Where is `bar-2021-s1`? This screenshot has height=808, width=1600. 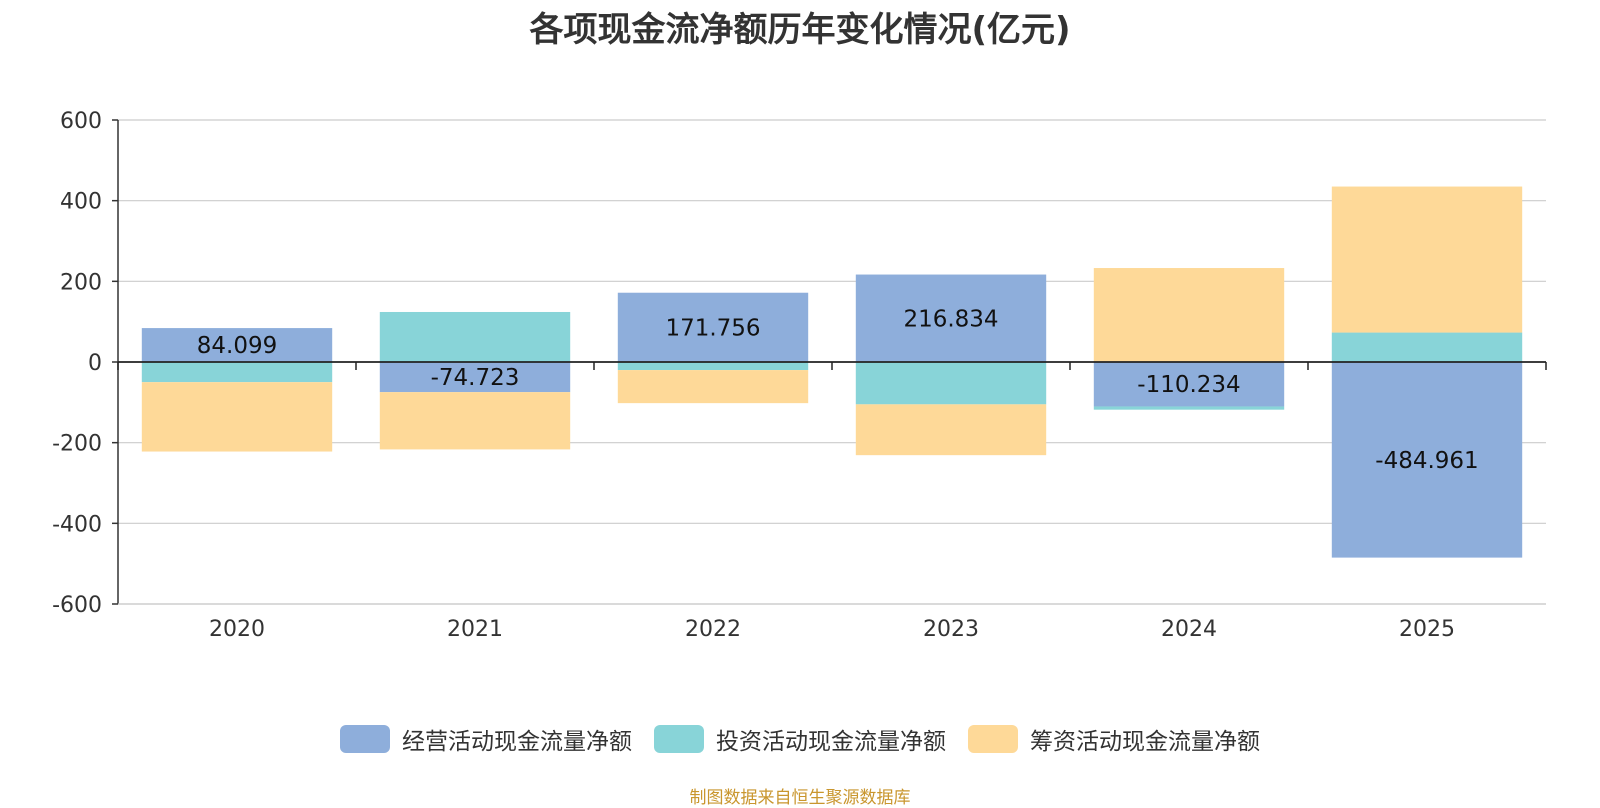
bar-2021-s1 is located at coordinates (475, 336).